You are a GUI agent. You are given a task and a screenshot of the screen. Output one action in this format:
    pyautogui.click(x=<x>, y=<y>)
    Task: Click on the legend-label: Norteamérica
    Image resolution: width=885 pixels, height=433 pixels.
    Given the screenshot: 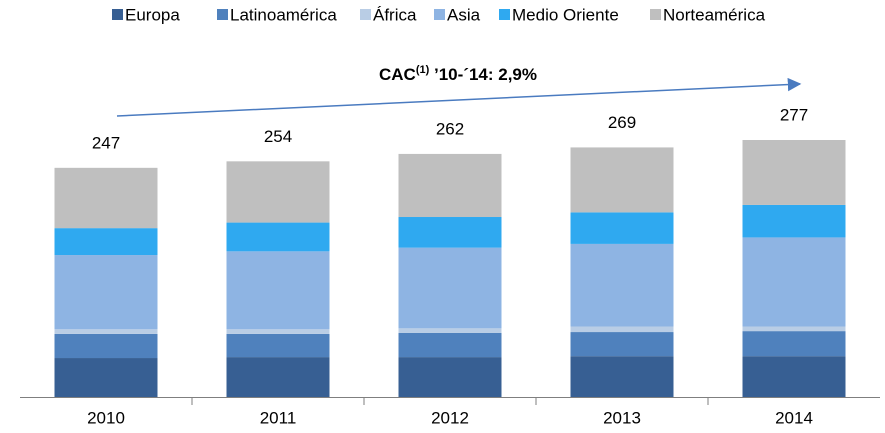 What is the action you would take?
    pyautogui.click(x=714, y=14)
    